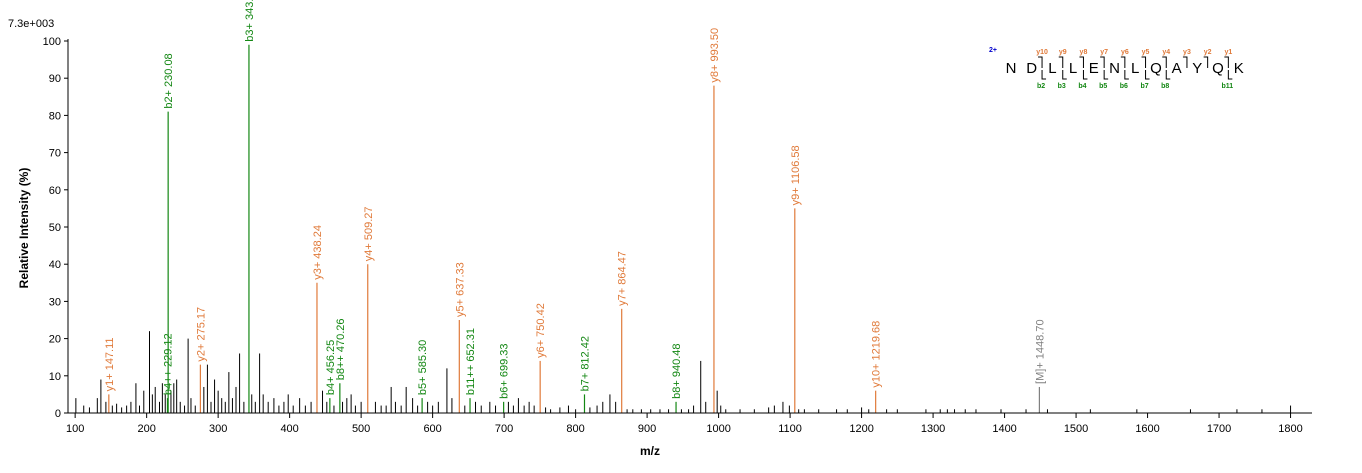 The width and height of the screenshot is (1362, 473). Describe the element at coordinates (1197, 68) in the screenshot. I see `sequence-residue: Y` at that location.